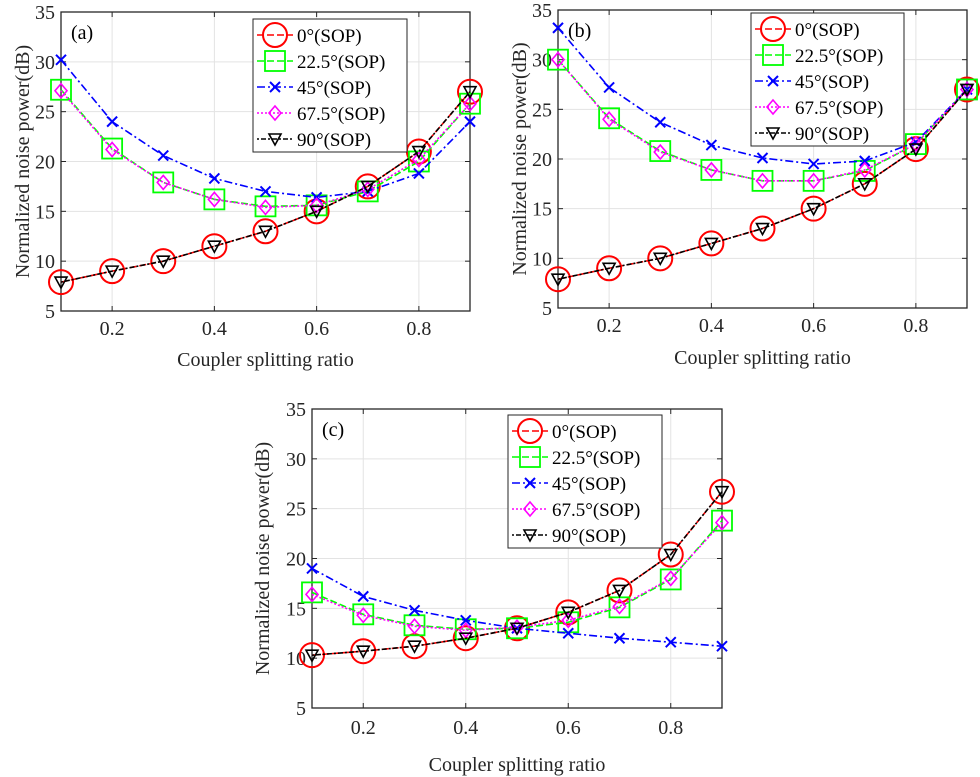  Describe the element at coordinates (296, 510) in the screenshot. I see `y-tick-label: 25` at that location.